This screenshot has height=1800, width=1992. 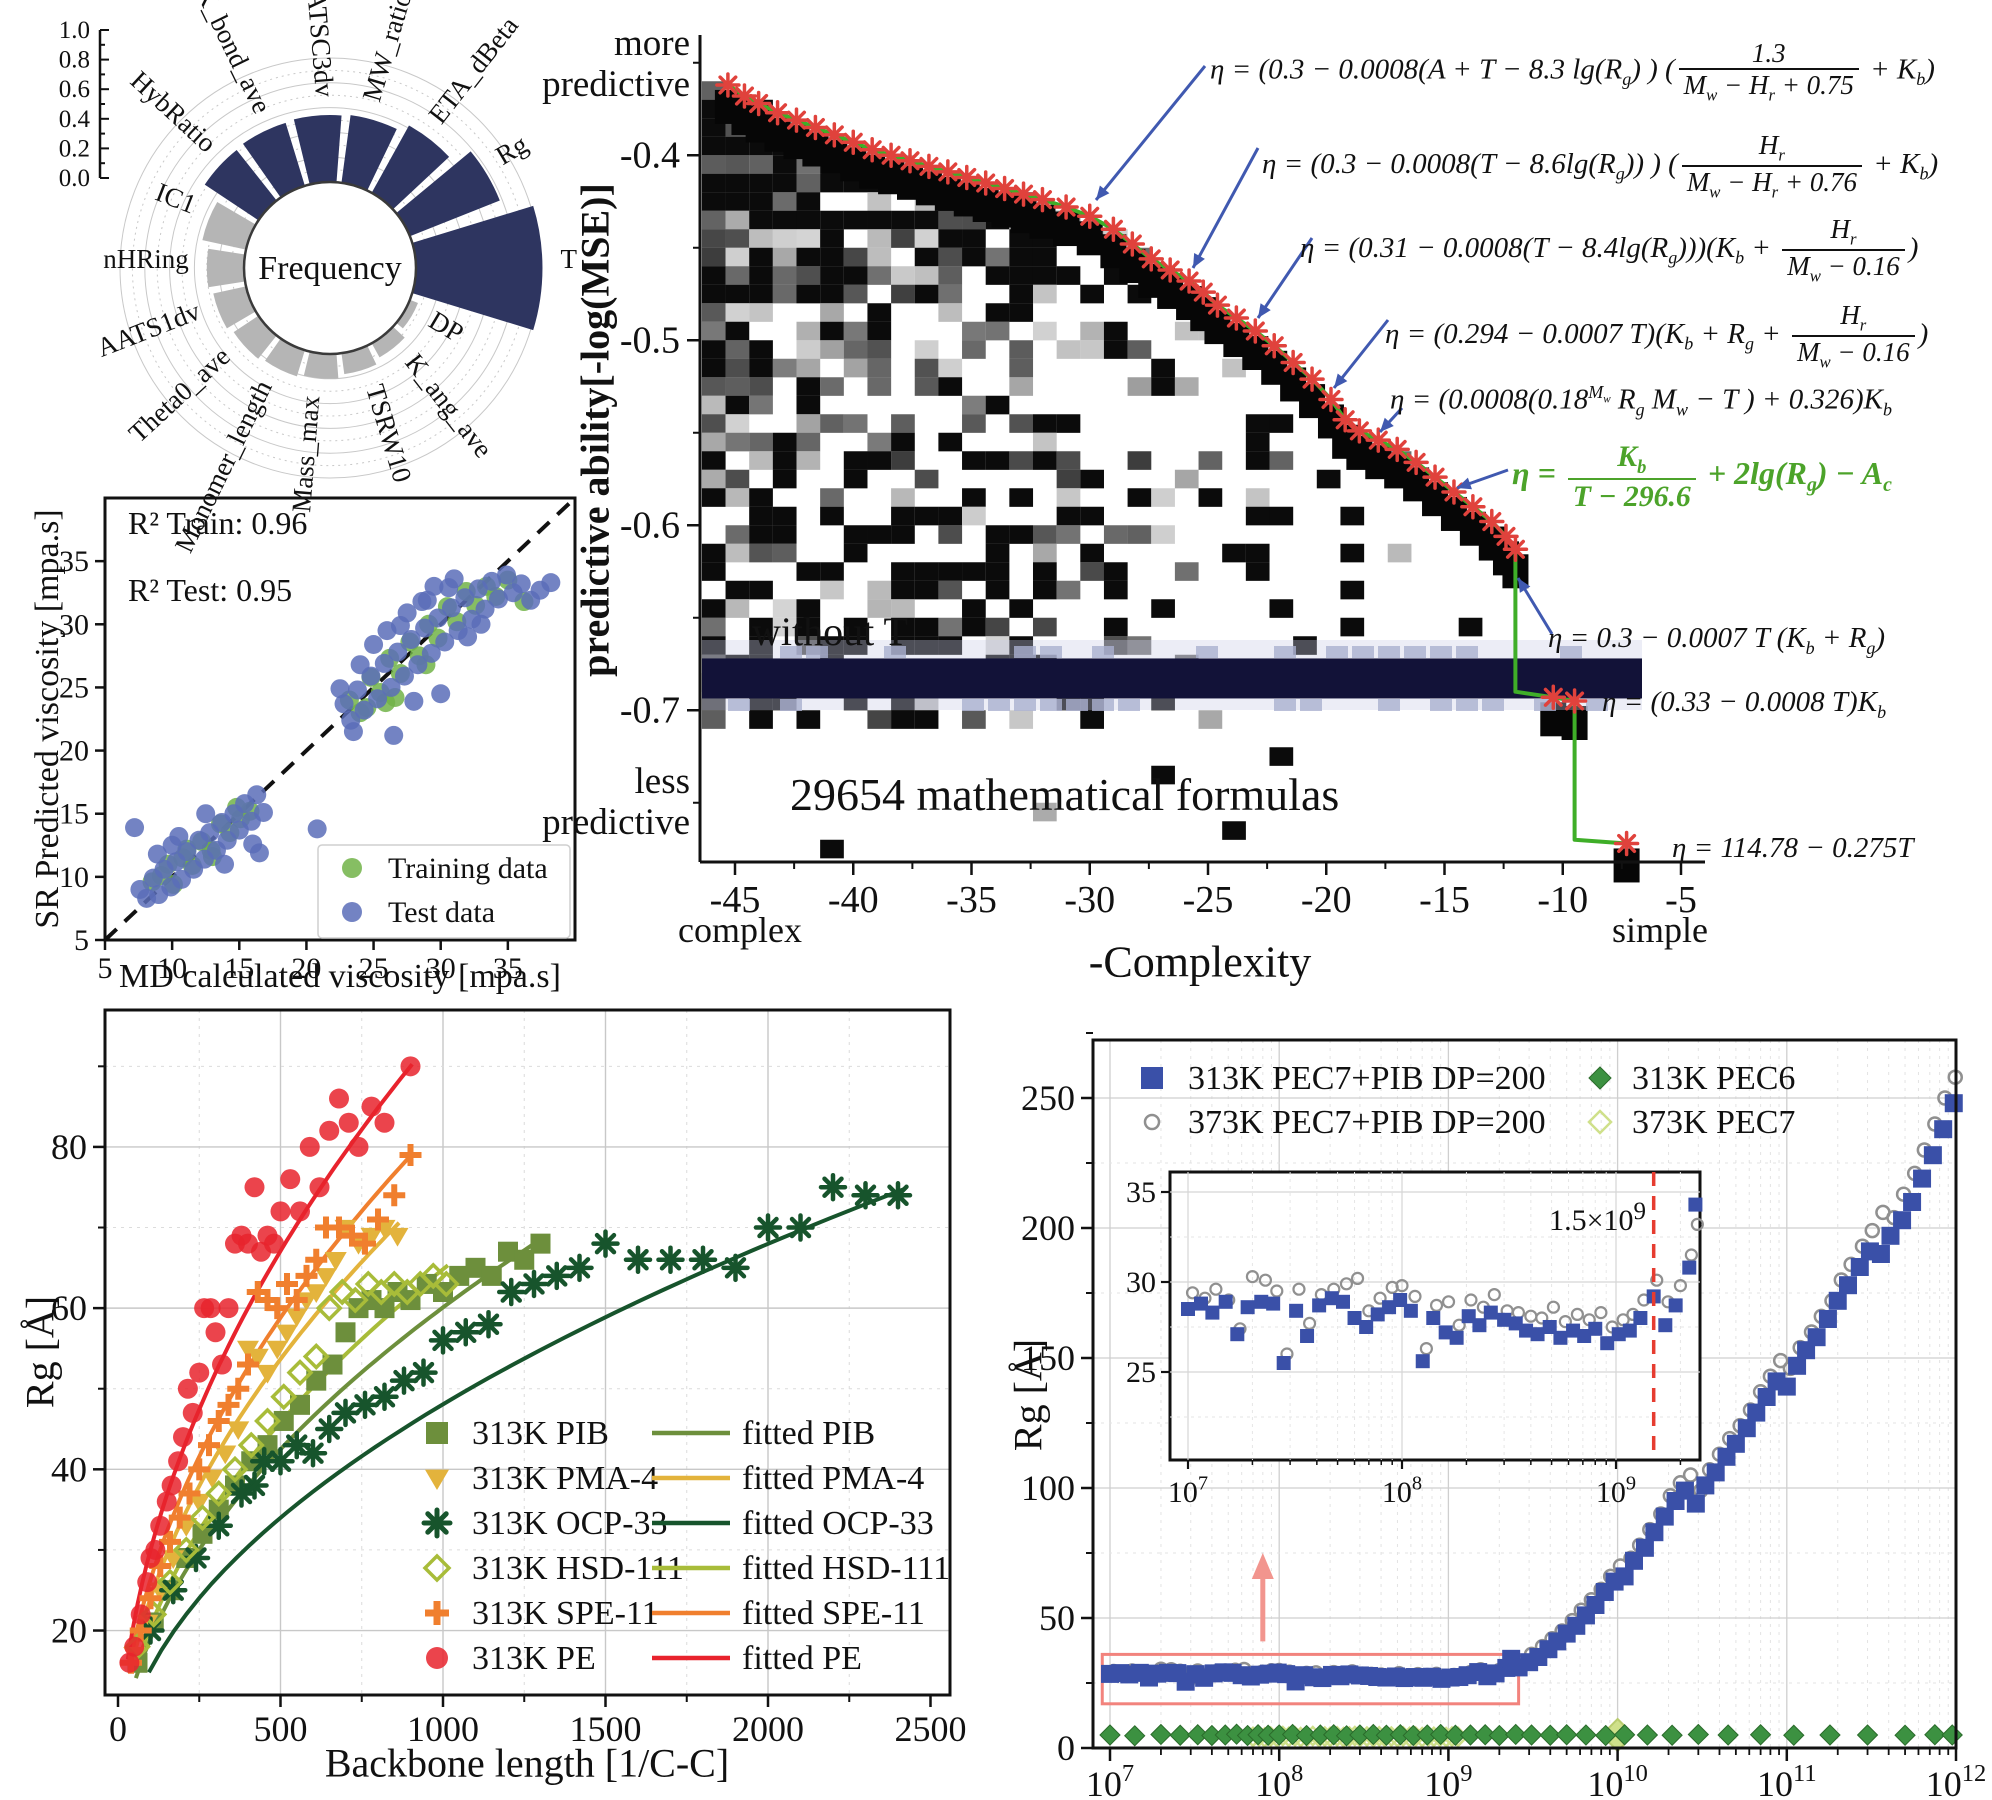 I want to click on svg-text: 109, so click(x=1616, y=1490).